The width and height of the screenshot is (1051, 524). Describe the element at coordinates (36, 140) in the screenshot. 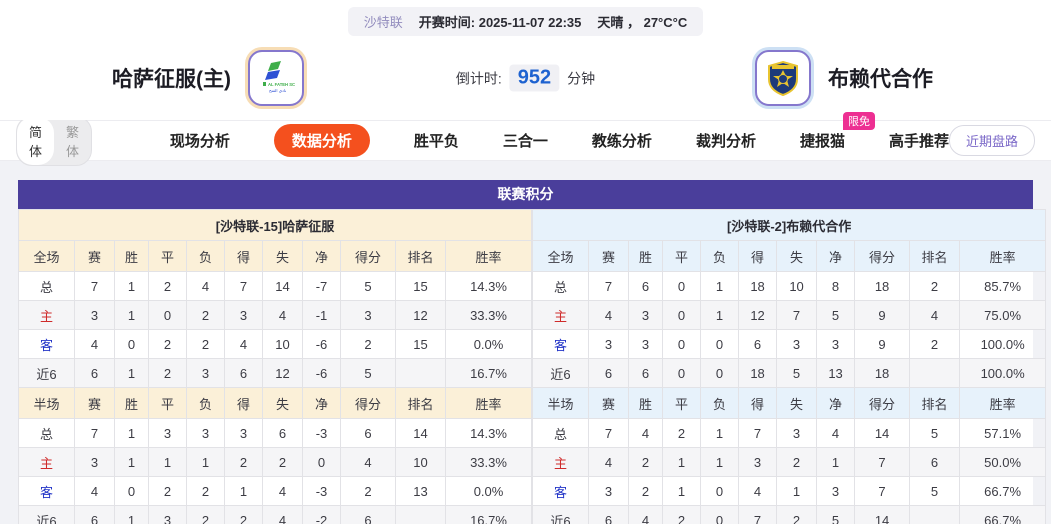

I see `lang-simplified: 简体` at that location.